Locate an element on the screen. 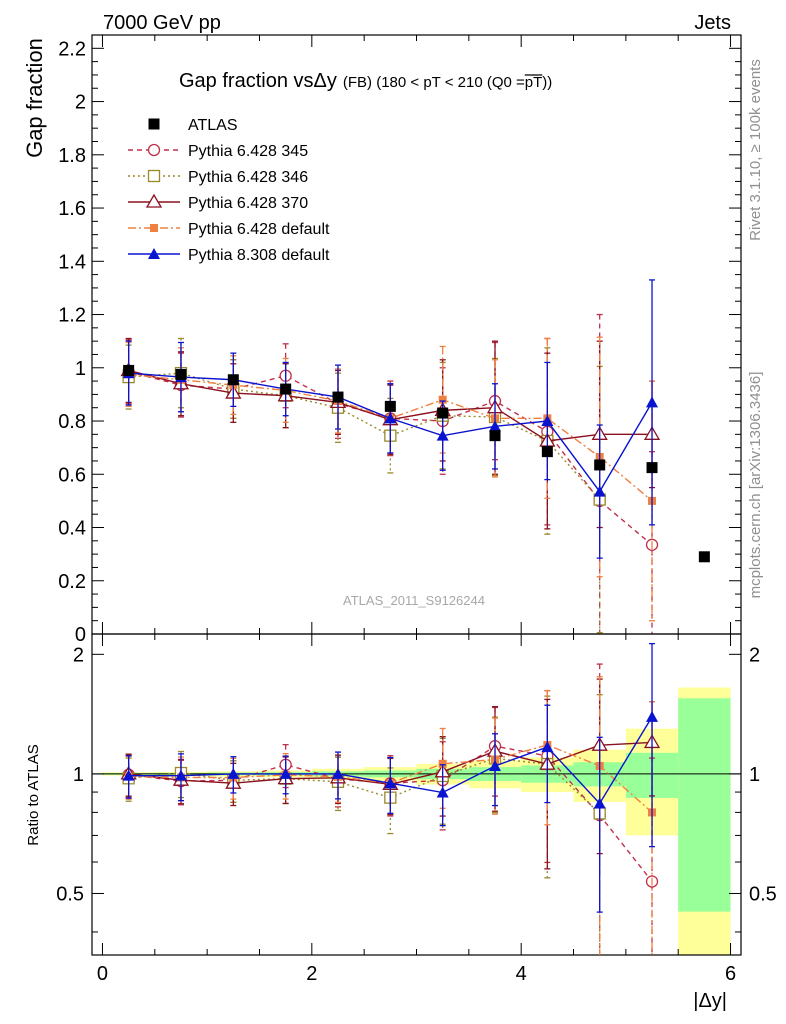  y-tick-label: 1 is located at coordinates (80, 369).